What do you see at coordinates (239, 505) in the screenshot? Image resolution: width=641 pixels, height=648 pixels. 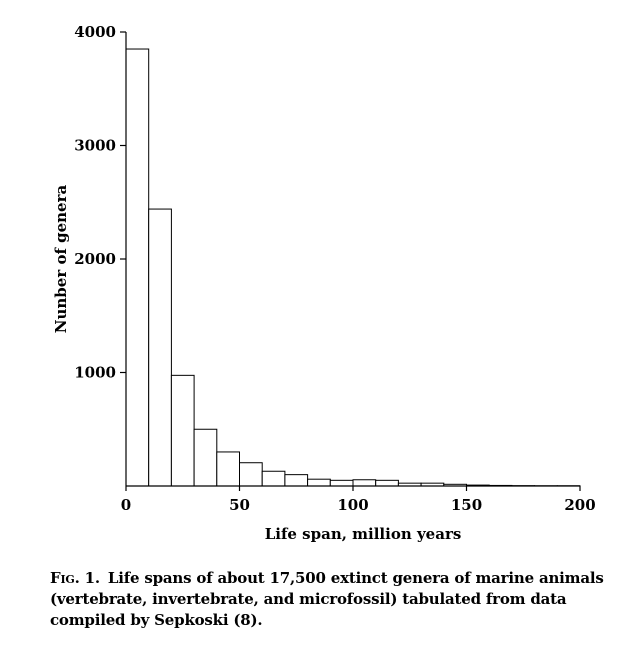 I see `x-tick-label: 50` at bounding box center [239, 505].